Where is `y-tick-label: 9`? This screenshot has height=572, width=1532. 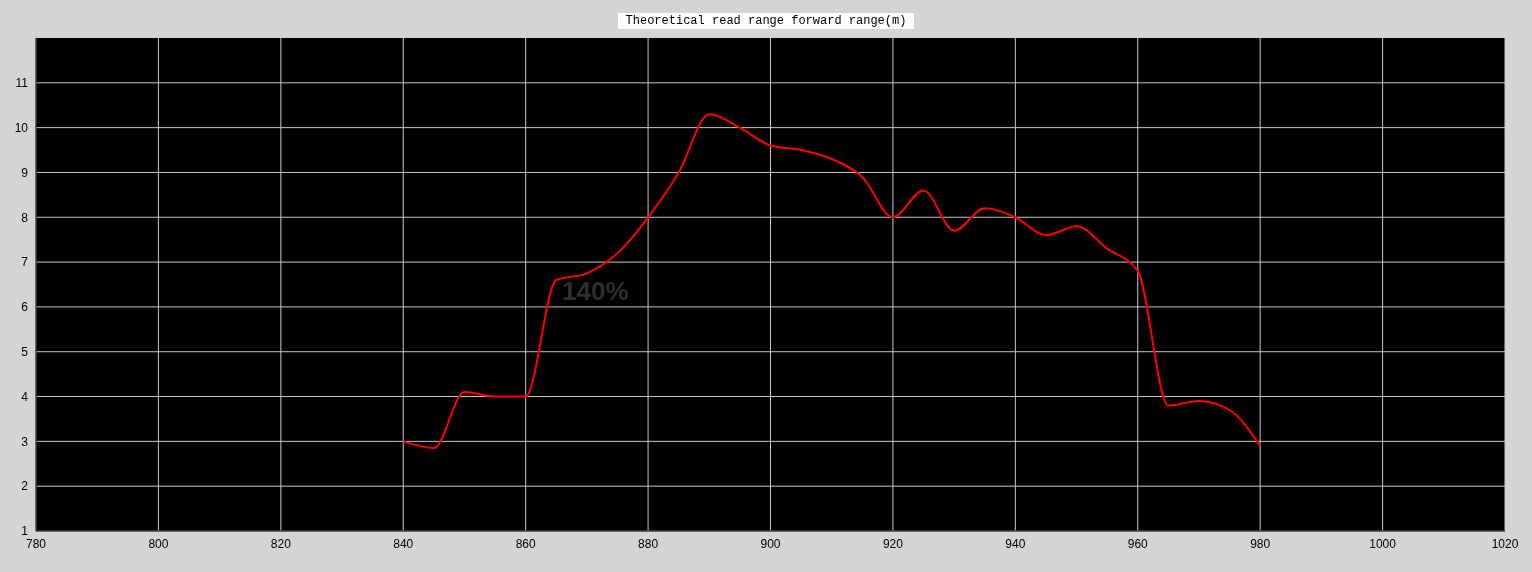 y-tick-label: 9 is located at coordinates (25, 172).